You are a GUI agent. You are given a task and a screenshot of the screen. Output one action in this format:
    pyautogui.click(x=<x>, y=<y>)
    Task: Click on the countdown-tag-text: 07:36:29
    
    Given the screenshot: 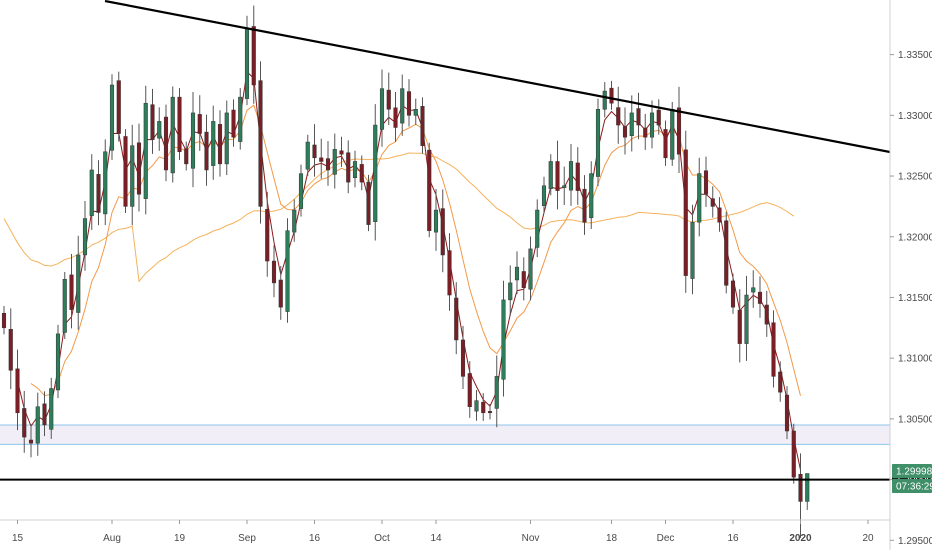 What is the action you would take?
    pyautogui.click(x=914, y=487)
    